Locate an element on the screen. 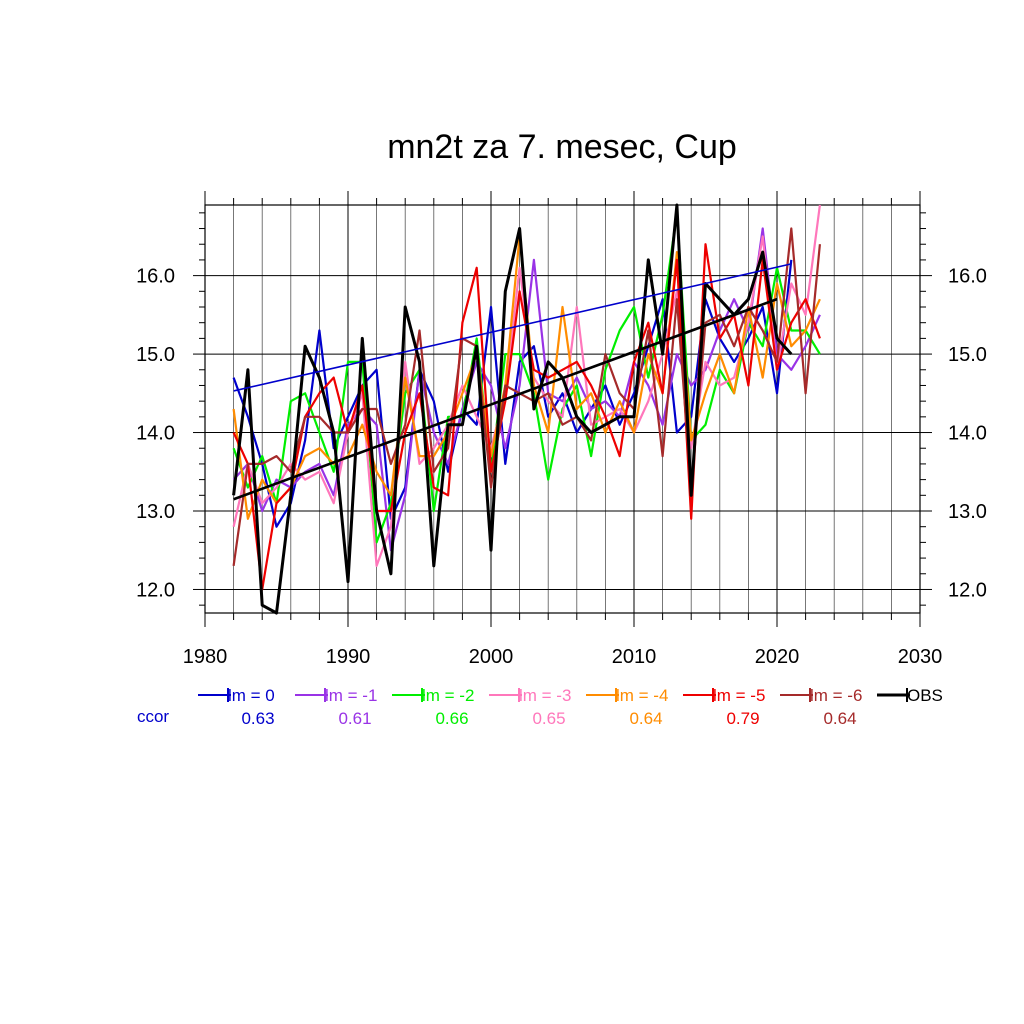 The height and width of the screenshot is (1024, 1024). legend-label-7: OBS is located at coordinates (925, 695).